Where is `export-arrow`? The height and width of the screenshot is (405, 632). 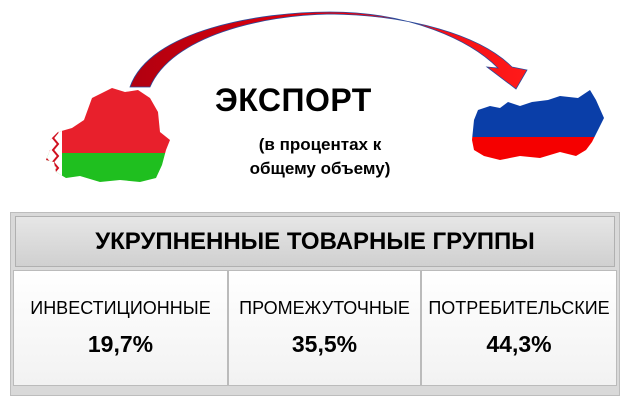
export-arrow is located at coordinates (328, 50).